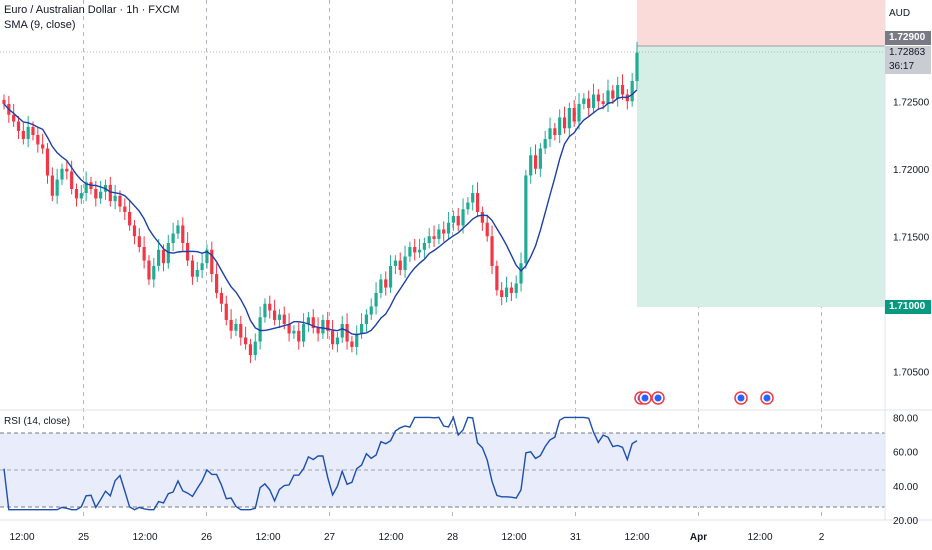  I want to click on rsi-tick-label: 40.00, so click(905, 487).